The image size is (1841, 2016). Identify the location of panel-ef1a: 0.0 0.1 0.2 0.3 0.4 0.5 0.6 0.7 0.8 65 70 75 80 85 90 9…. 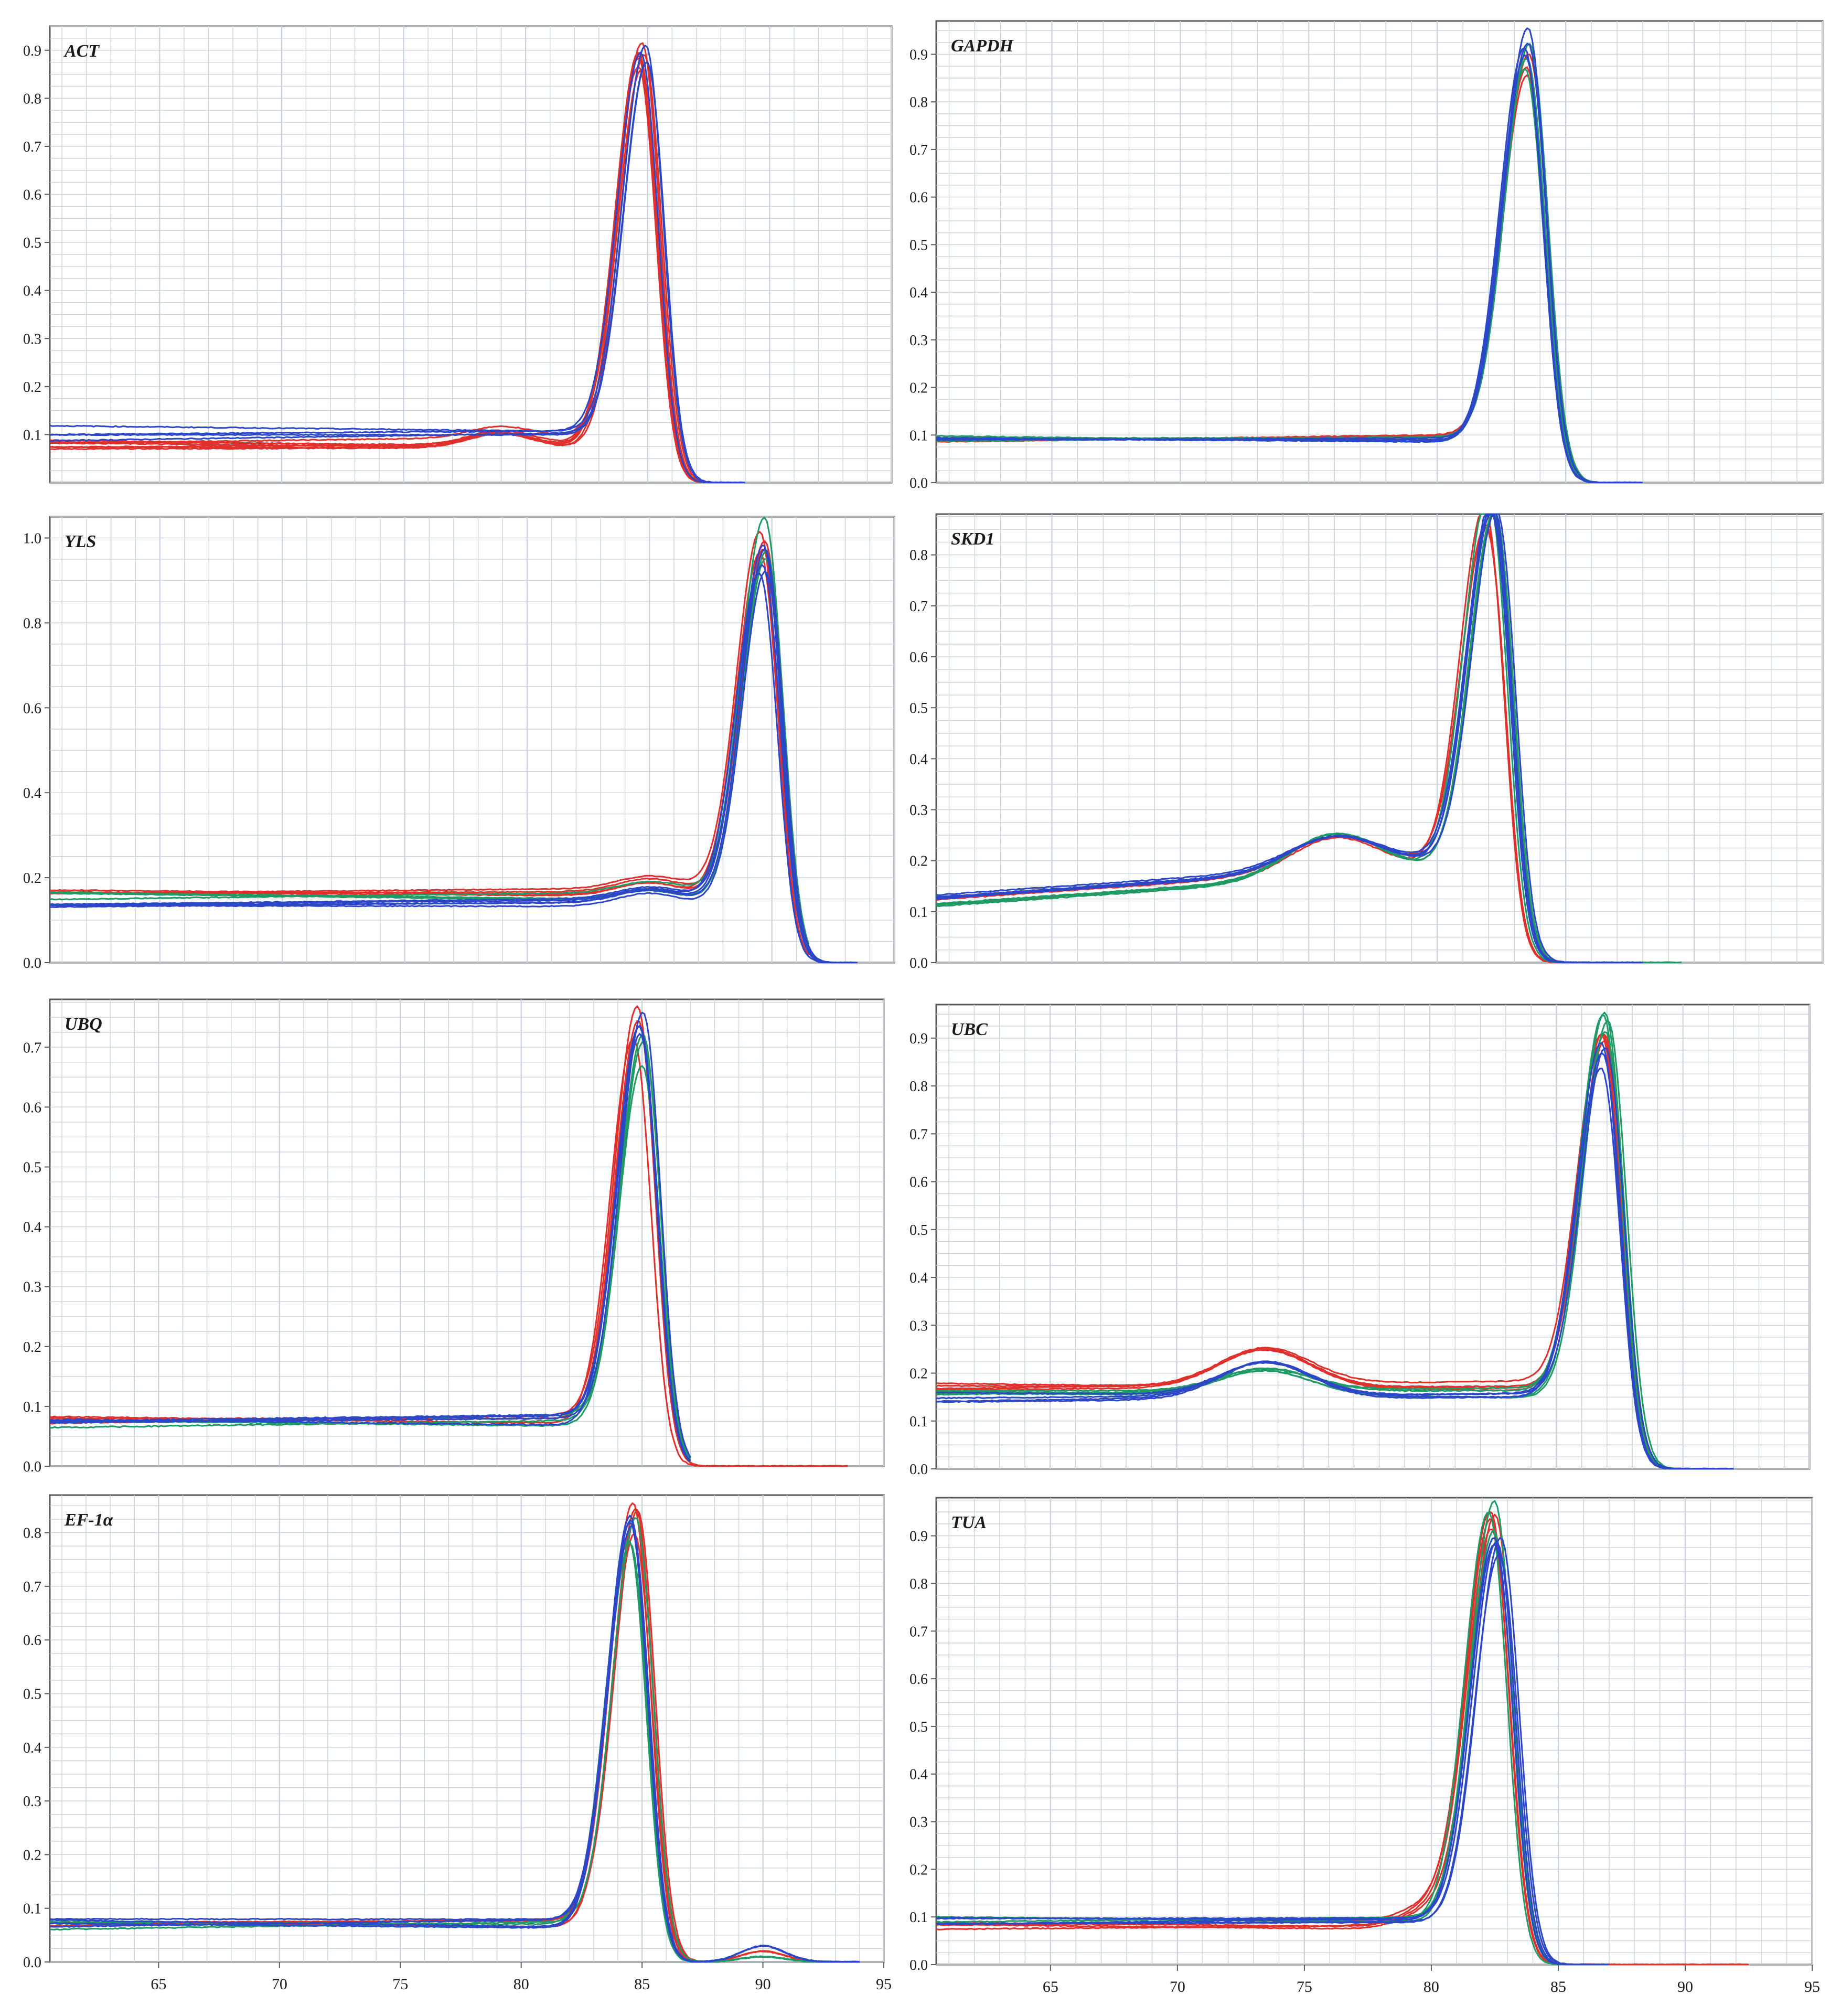
(457, 1743).